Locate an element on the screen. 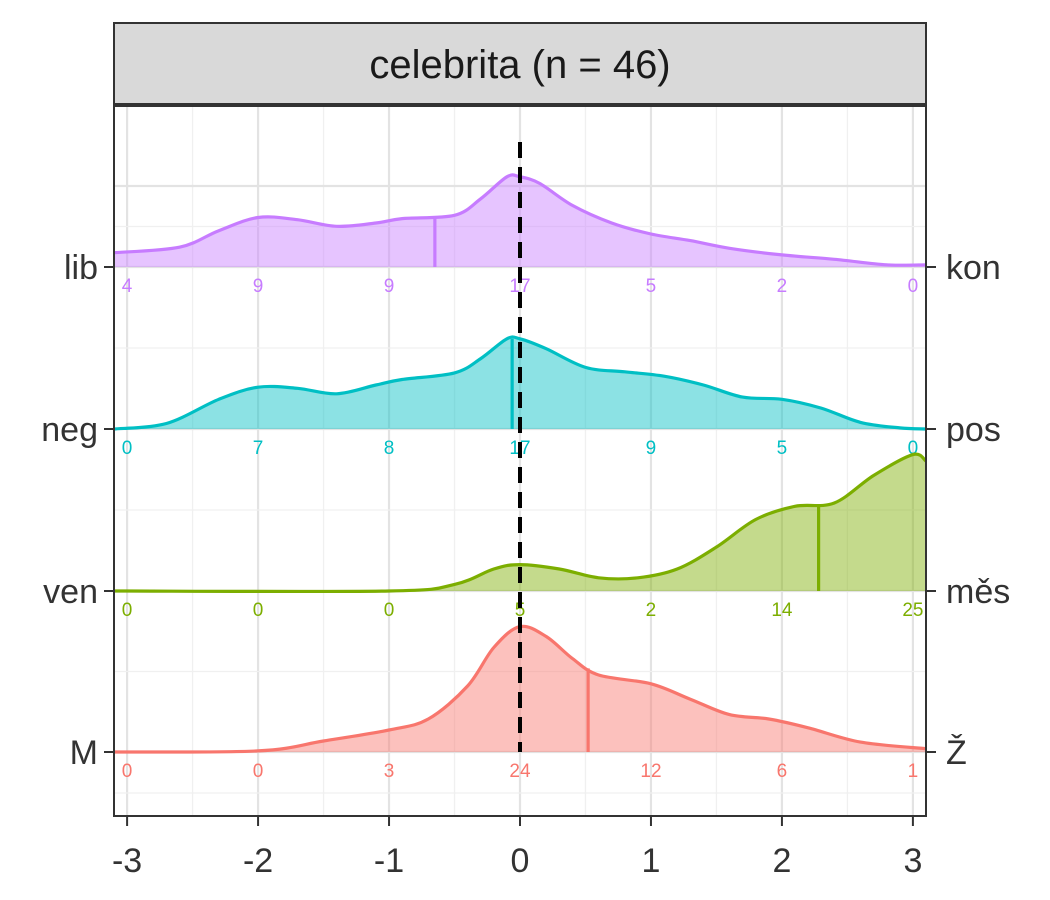  x-tick-label: 1 is located at coordinates (651, 861).